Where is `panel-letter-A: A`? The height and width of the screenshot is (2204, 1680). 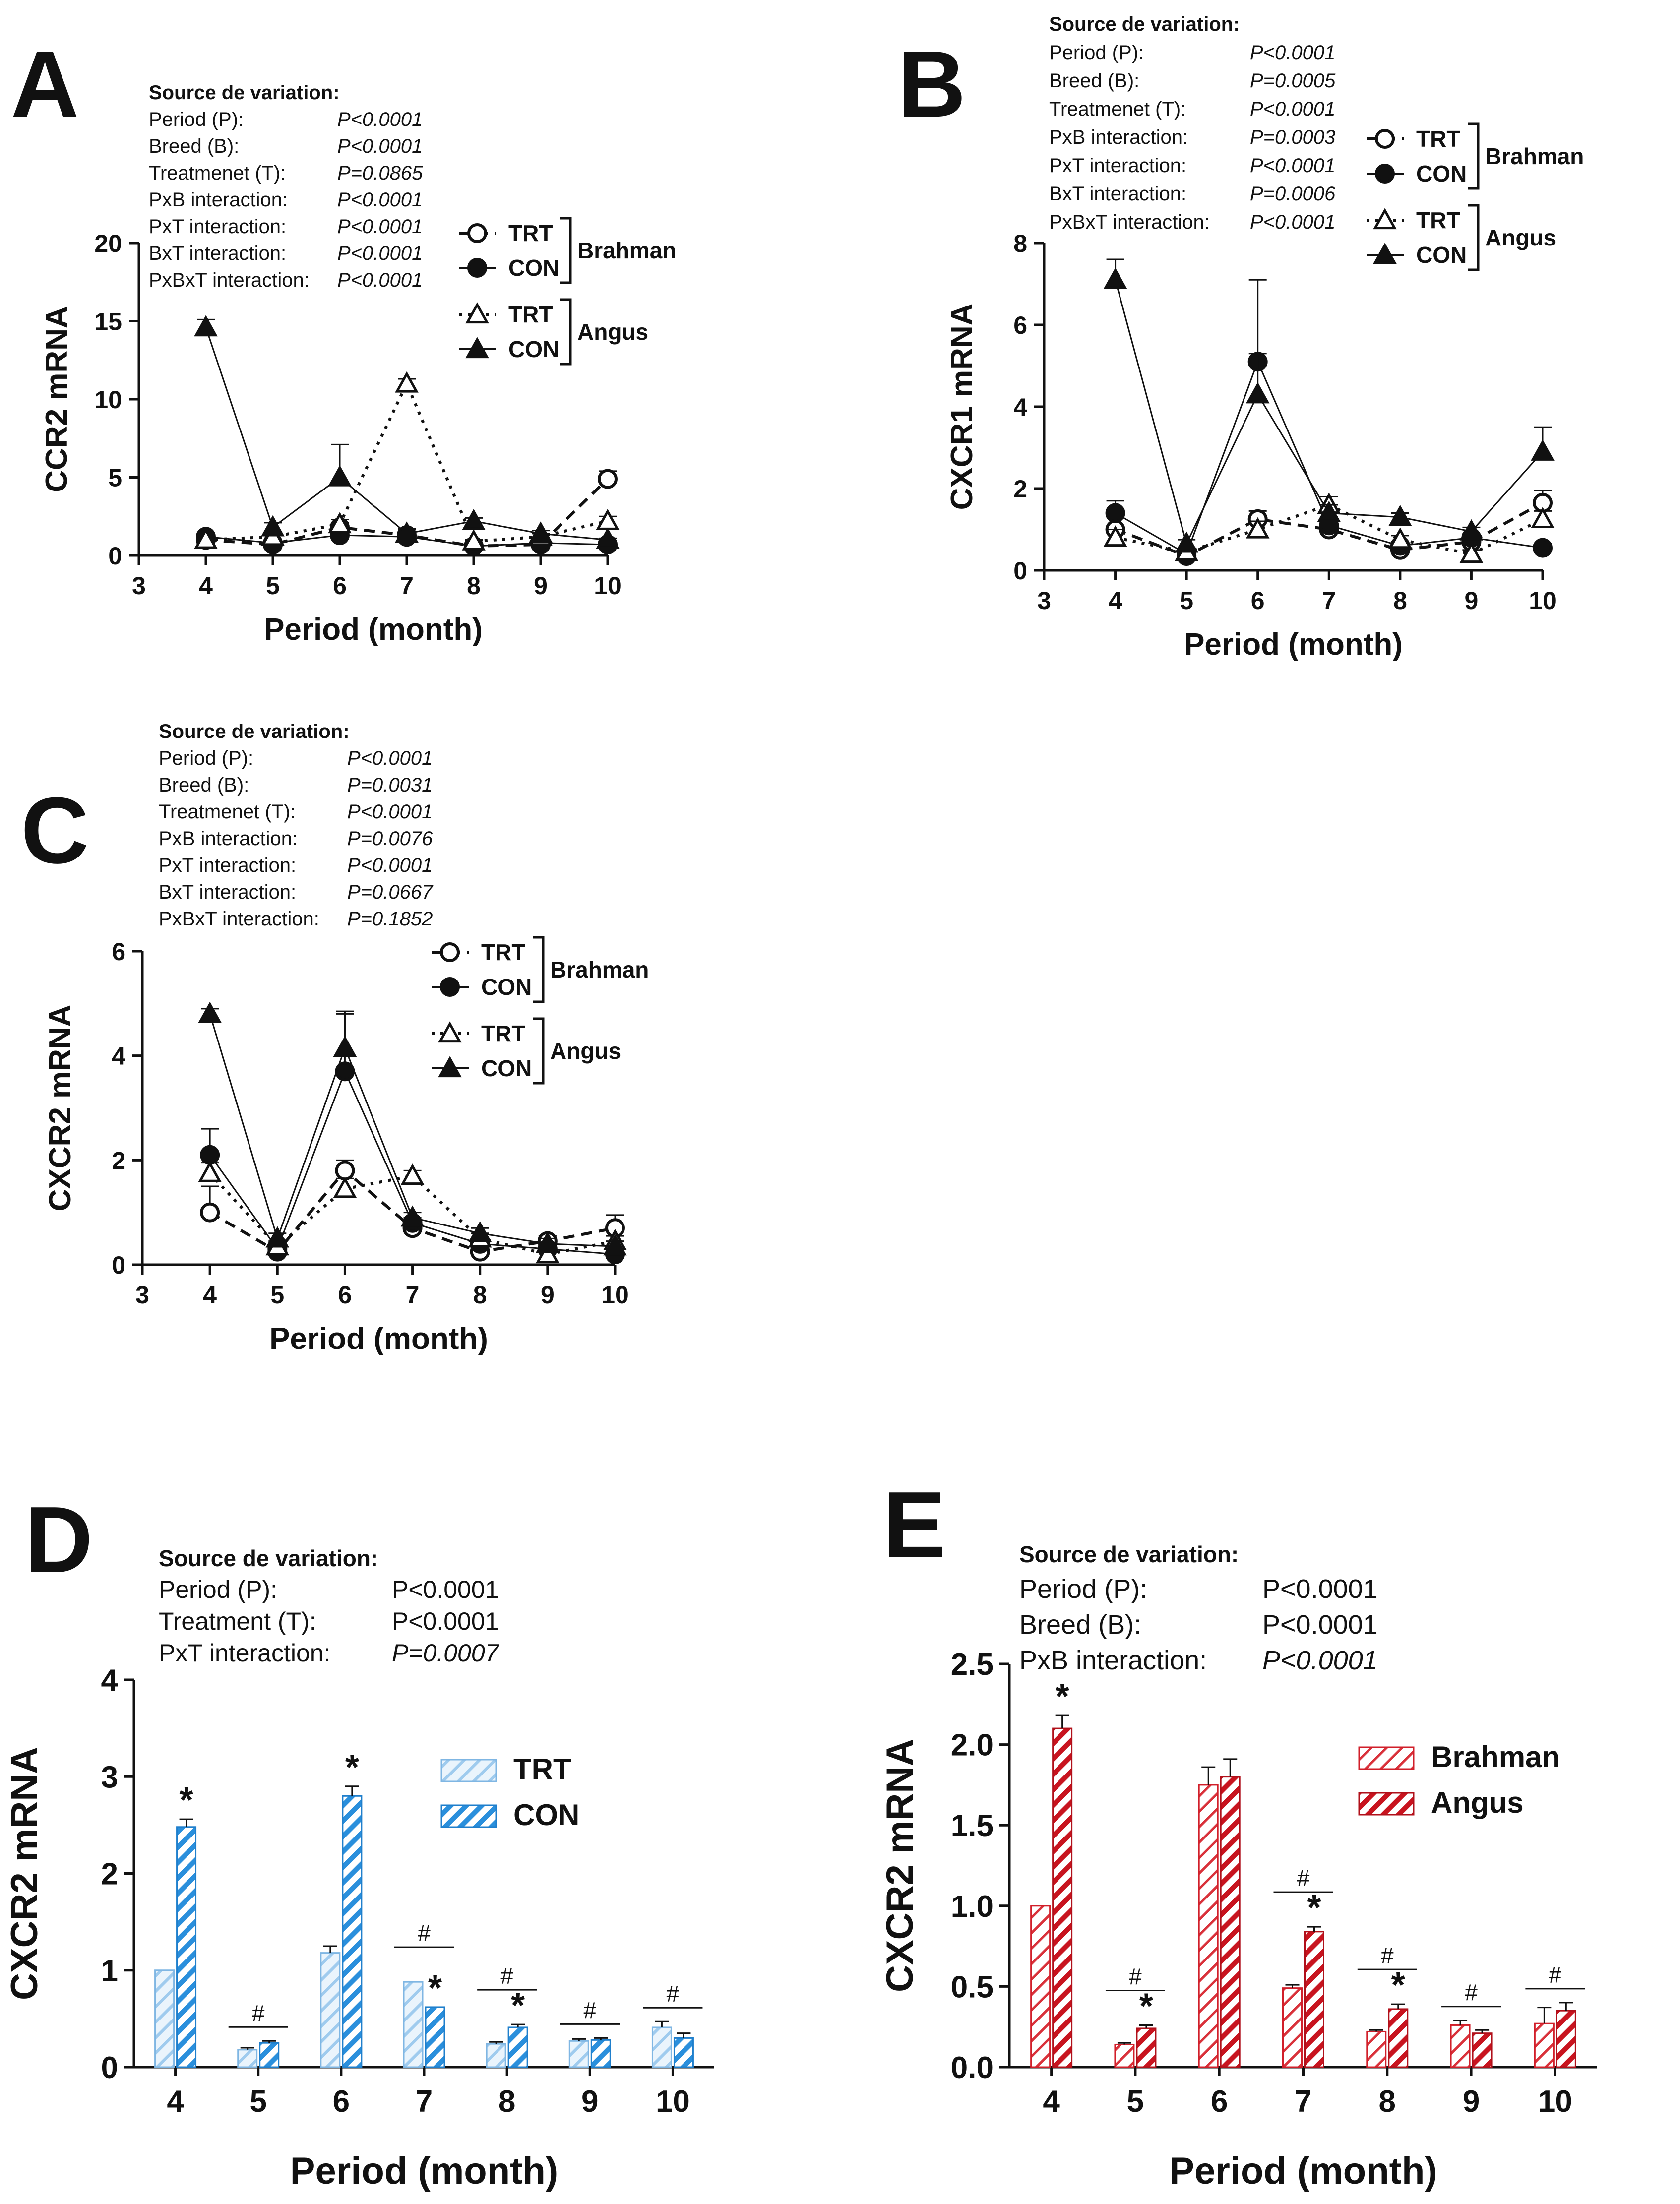 panel-letter-A: A is located at coordinates (45, 84).